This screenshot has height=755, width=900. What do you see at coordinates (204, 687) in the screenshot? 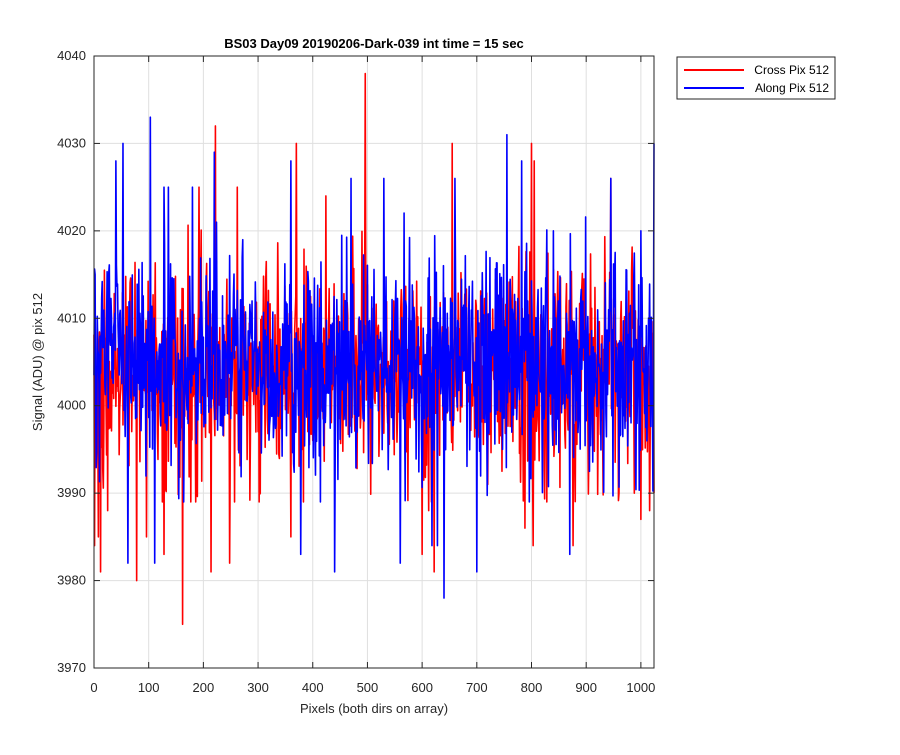
I see `x-tick-label: 200` at bounding box center [204, 687].